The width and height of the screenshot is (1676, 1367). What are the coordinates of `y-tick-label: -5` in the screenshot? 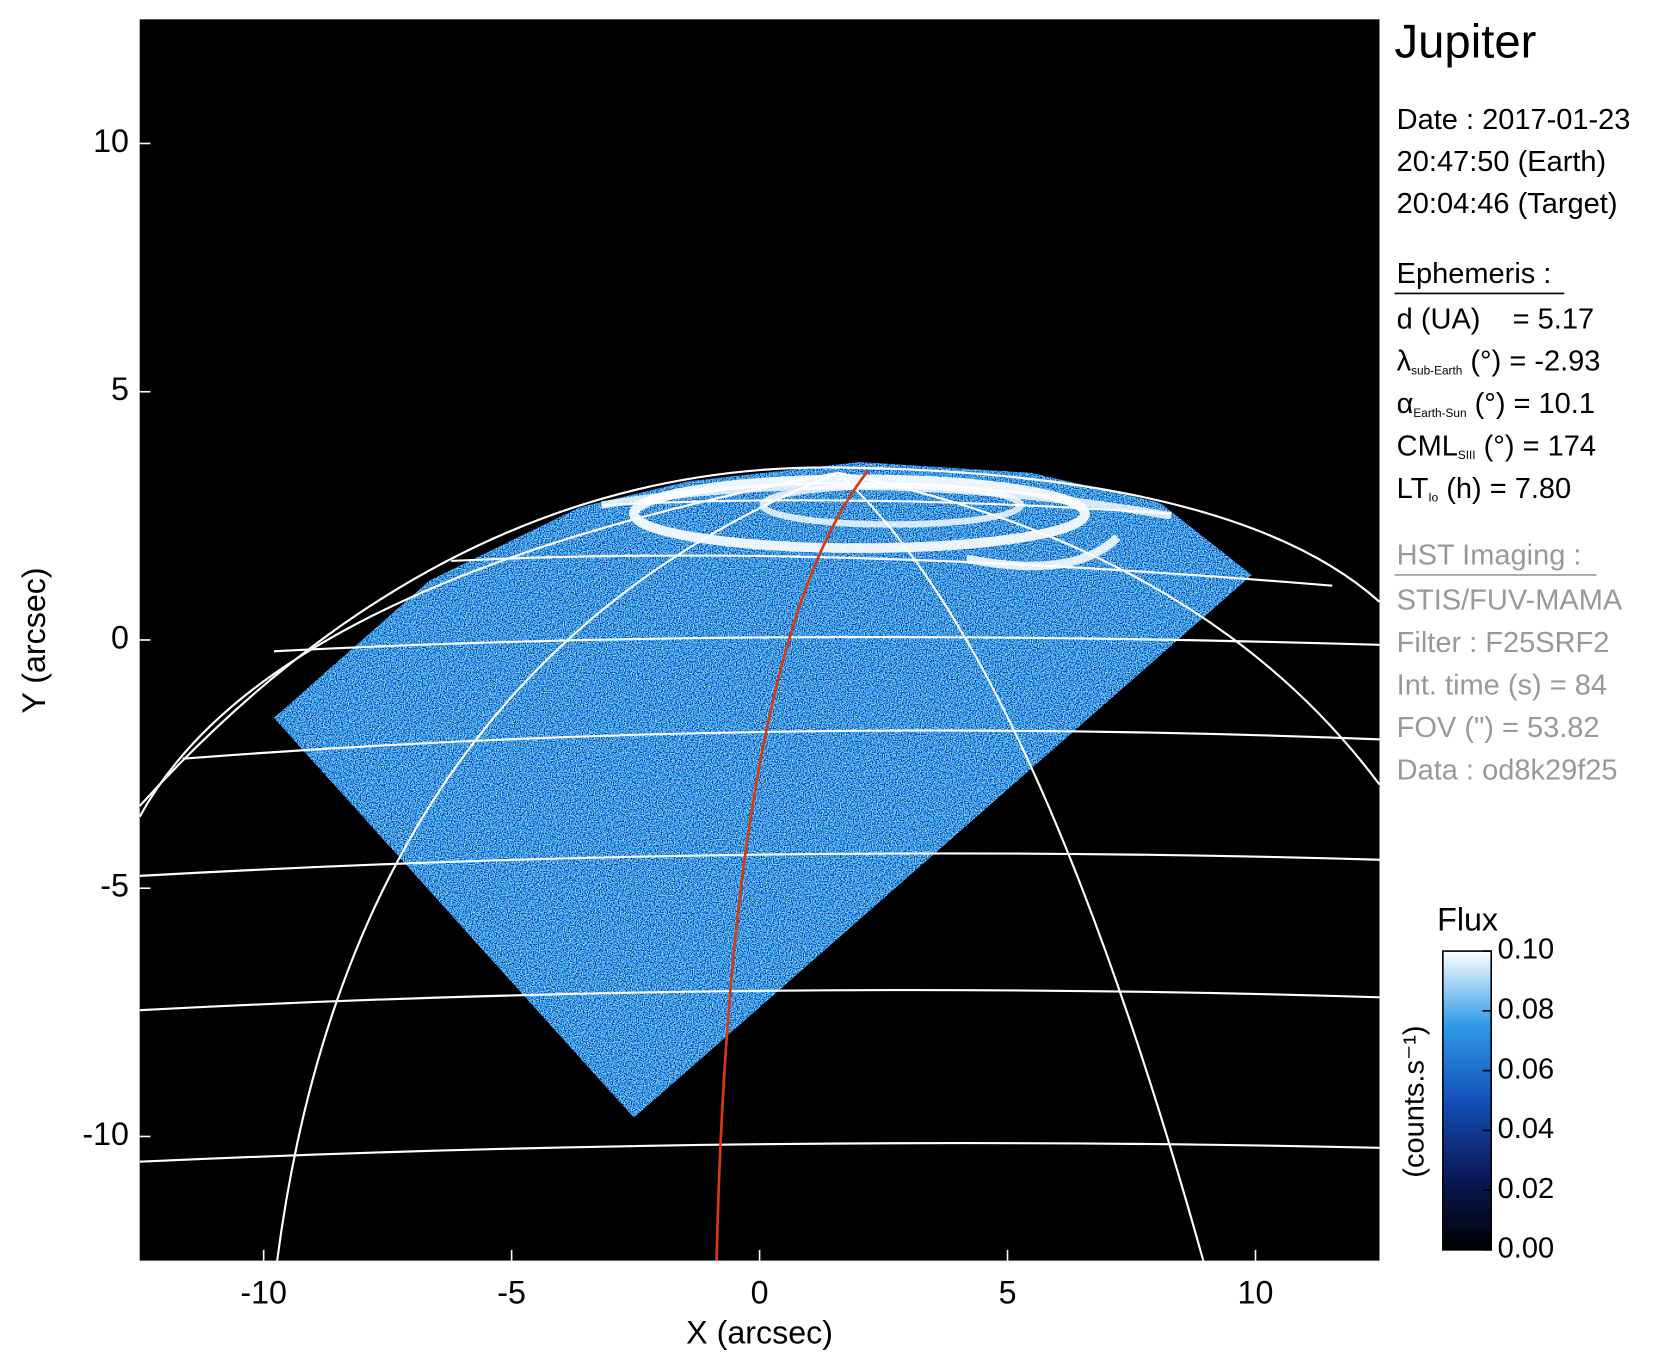 It's located at (114, 886).